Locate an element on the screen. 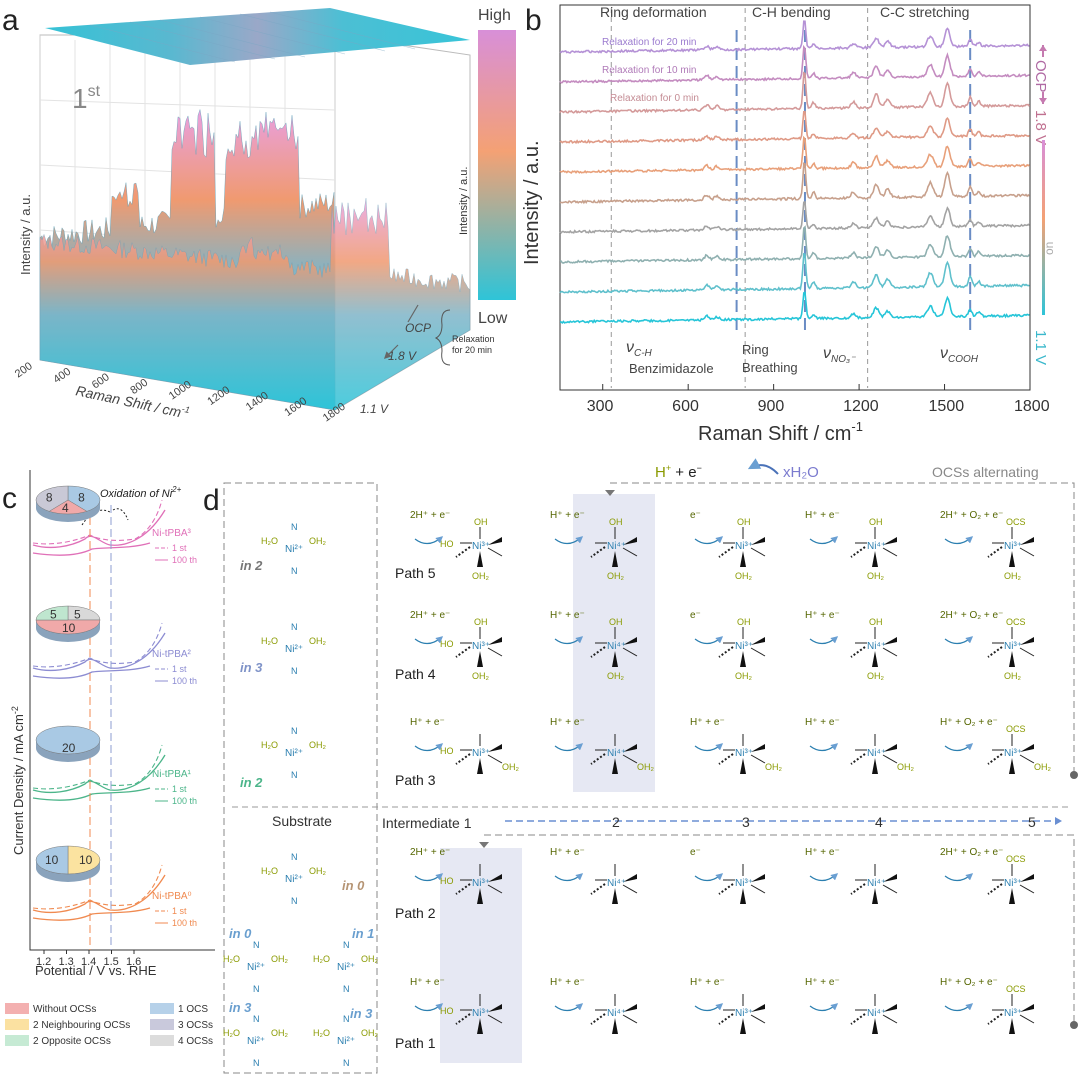  pie-value: 20 is located at coordinates (69, 748).